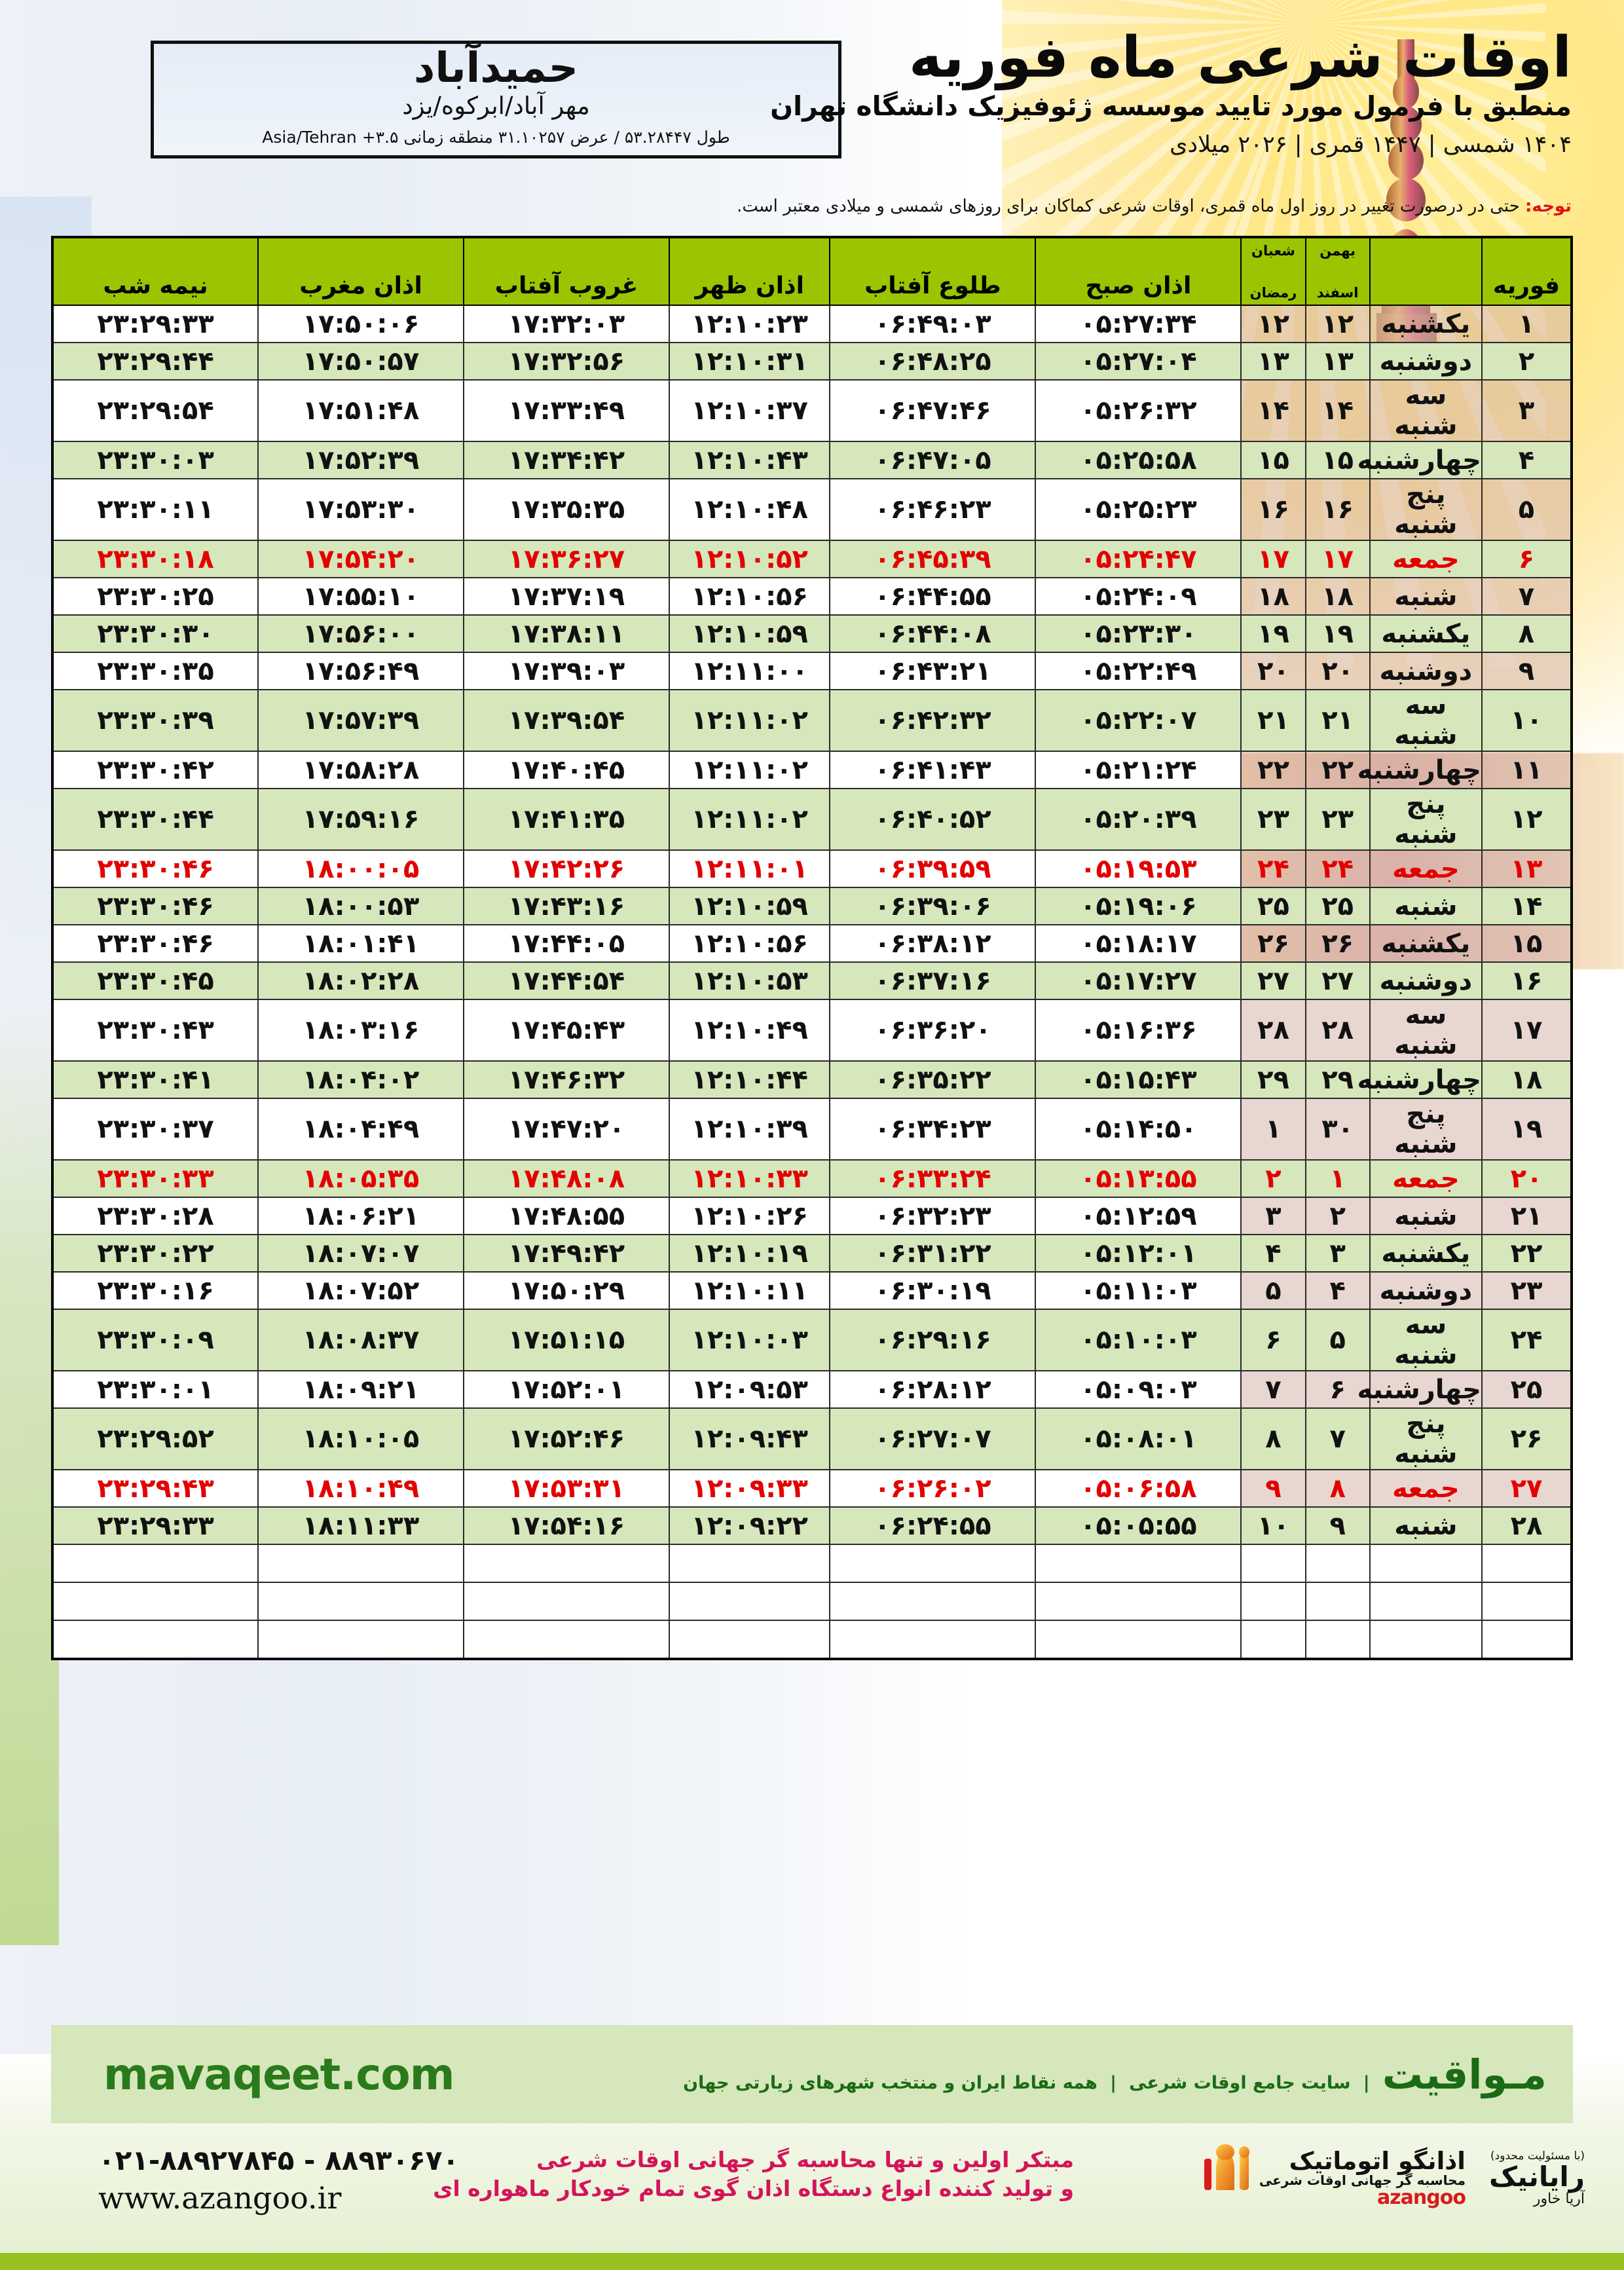 This screenshot has width=1624, height=2270. Describe the element at coordinates (1138, 1488) in the screenshot. I see `cell-fajr: ۰۵:۰۶:۵۸` at that location.